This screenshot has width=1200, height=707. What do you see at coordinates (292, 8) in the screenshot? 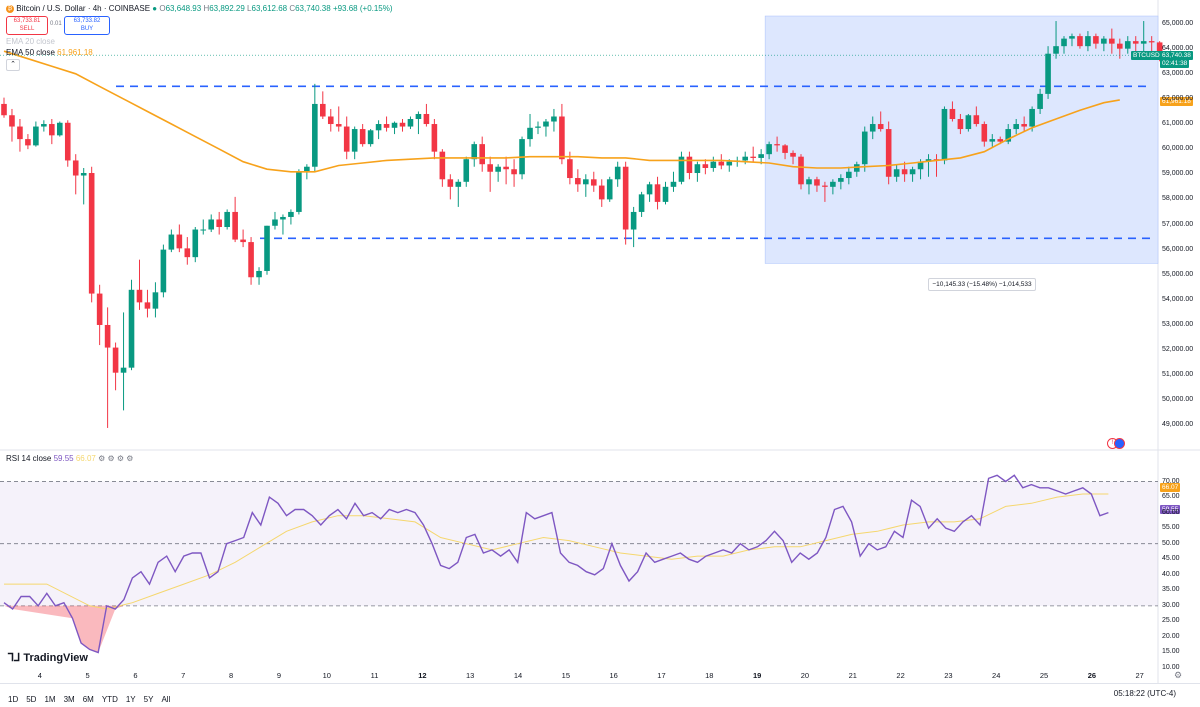
I see `close-label: C` at bounding box center [292, 8].